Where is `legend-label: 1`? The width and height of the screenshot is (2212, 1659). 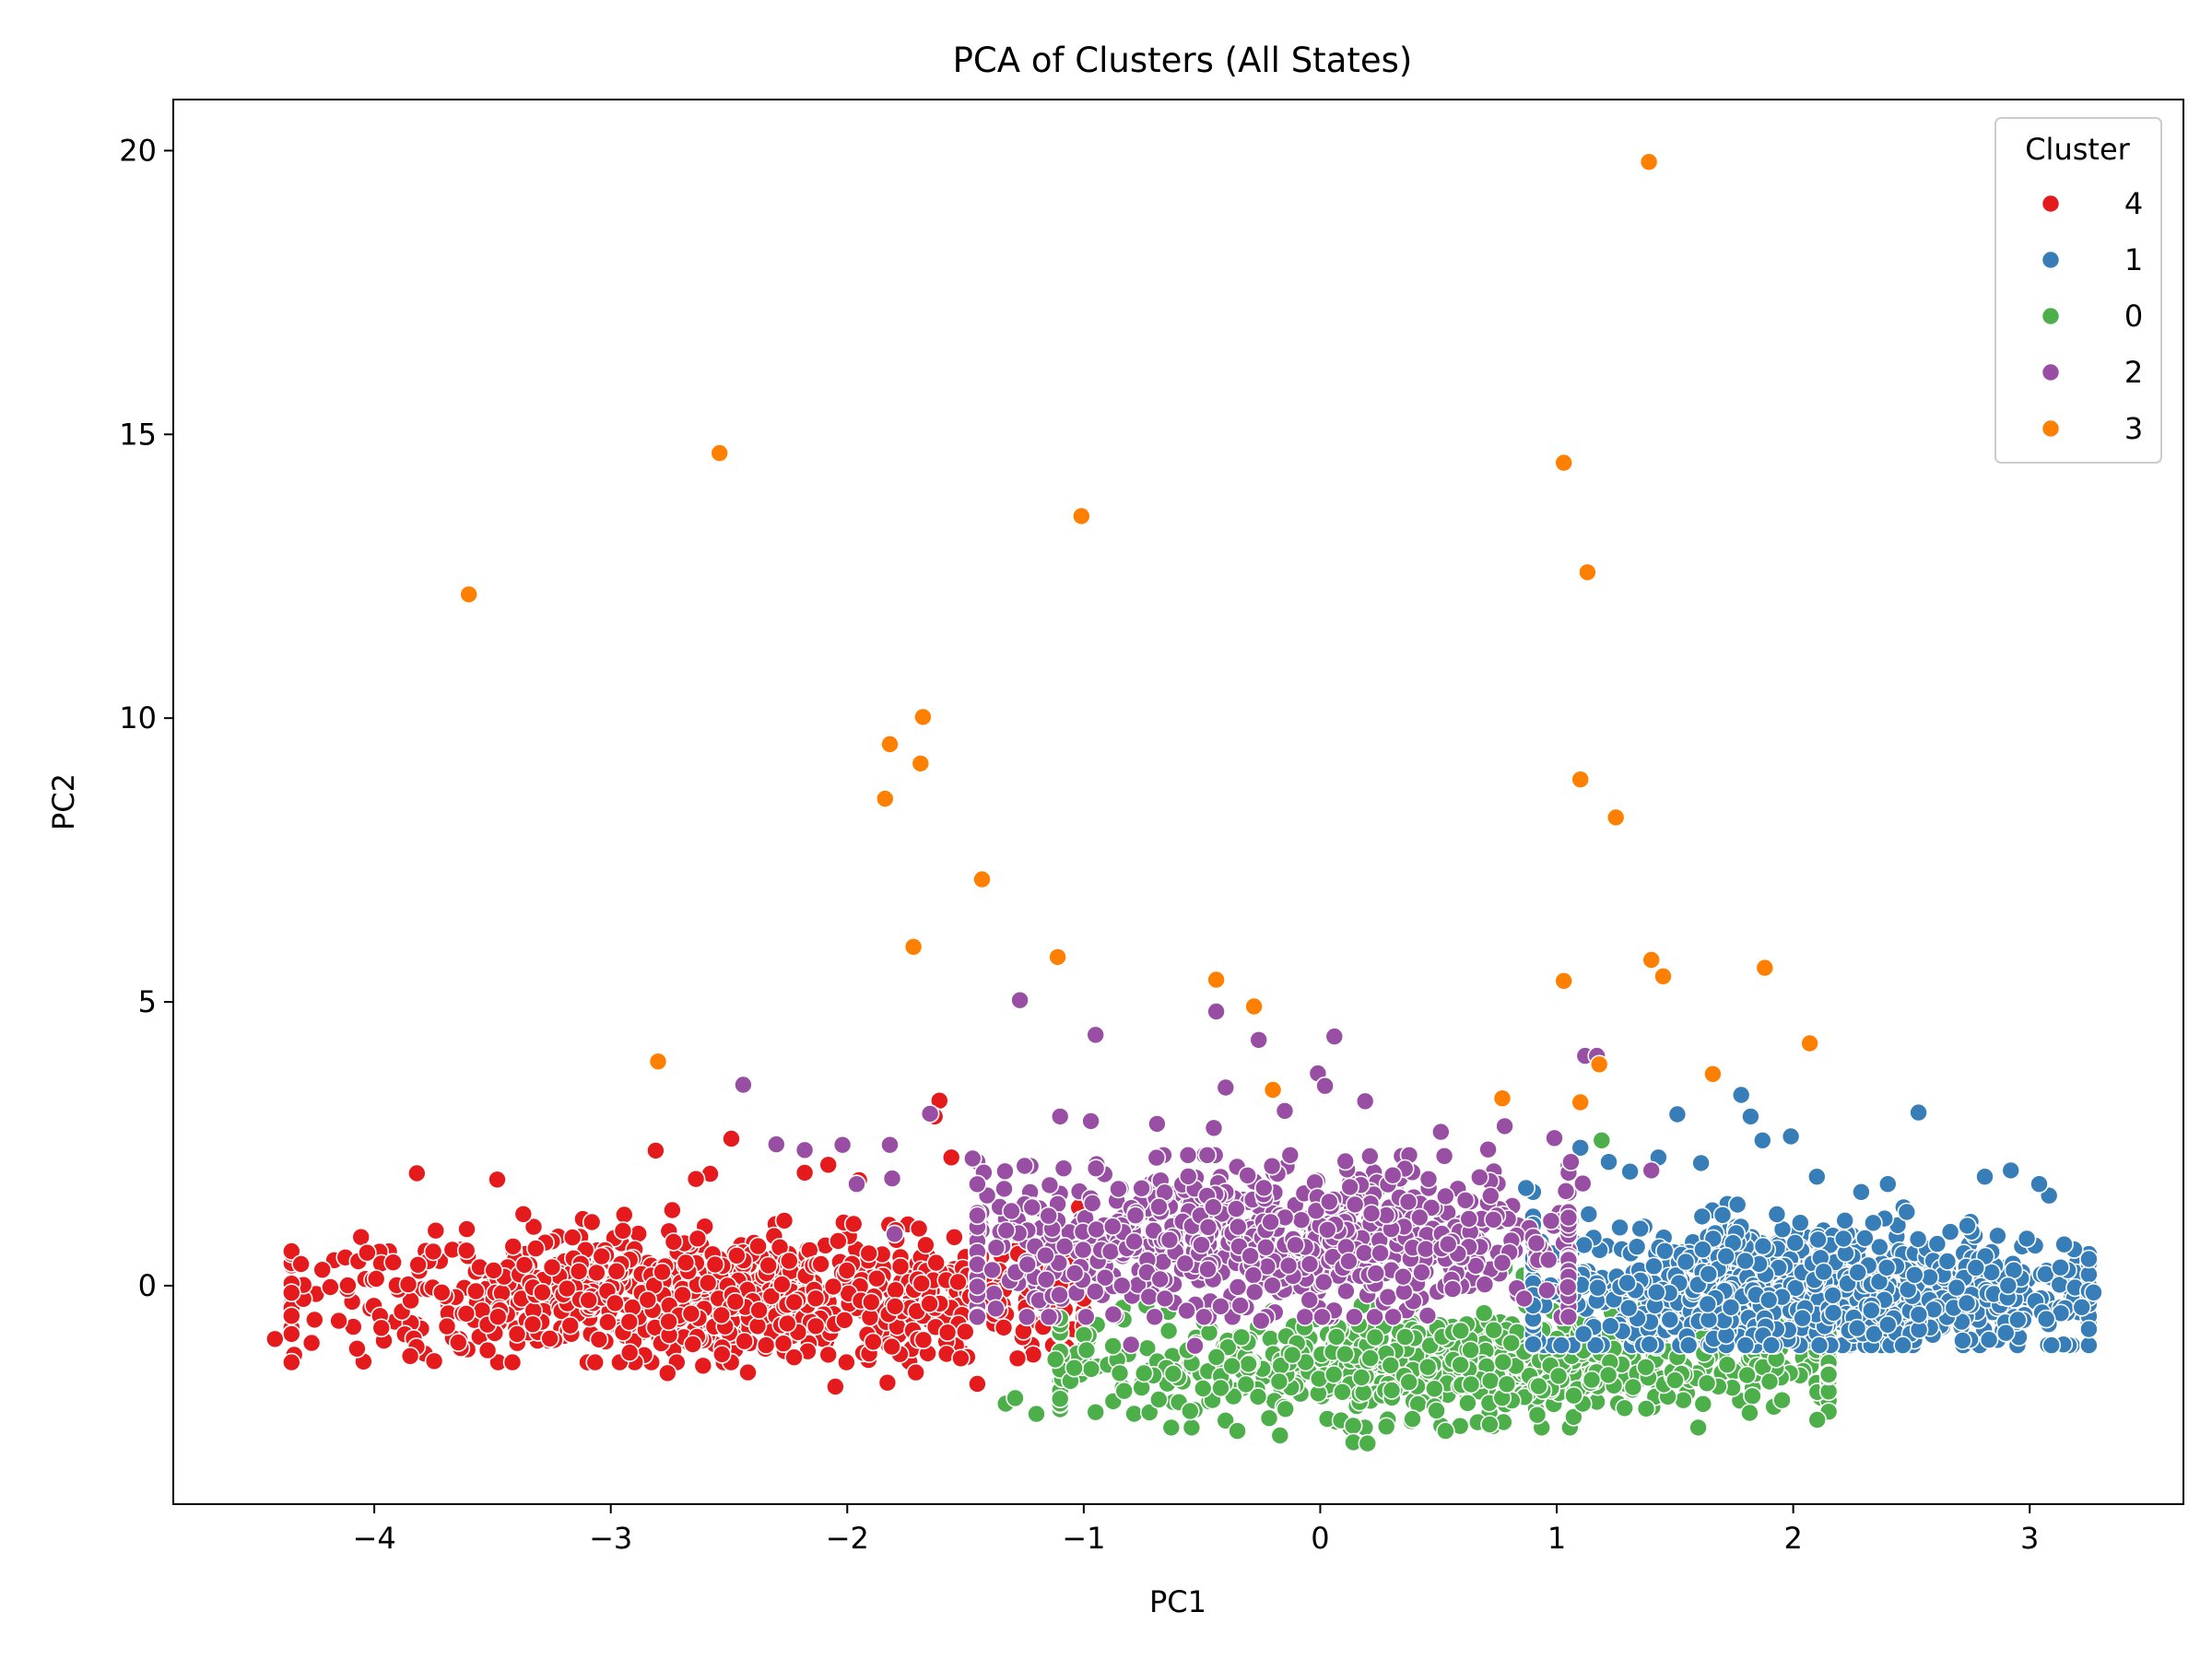 legend-label: 1 is located at coordinates (2133, 259).